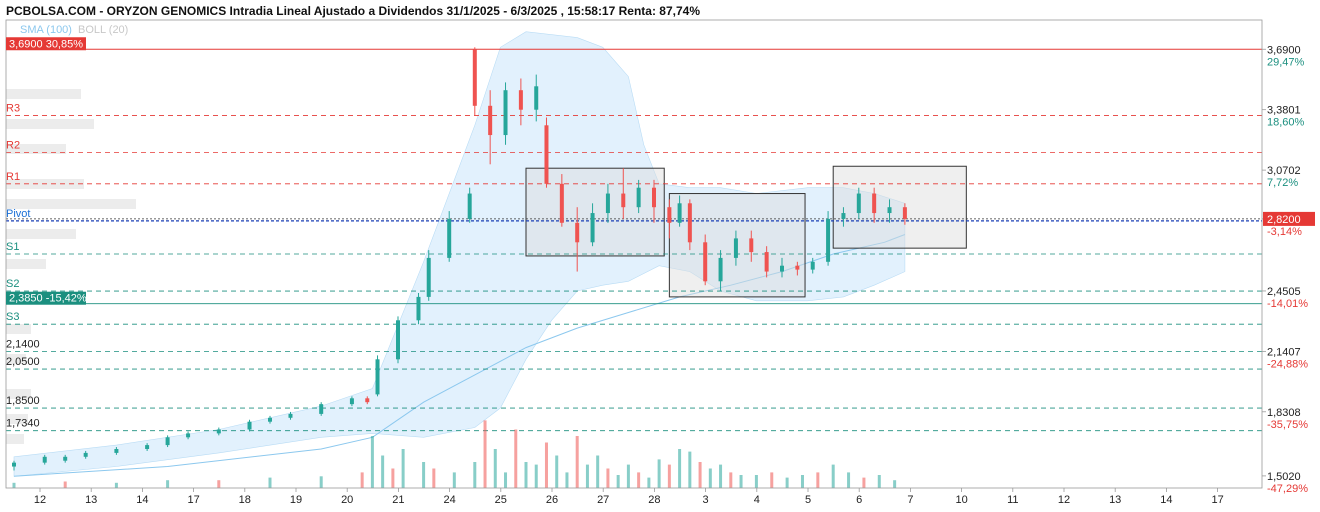  Describe the element at coordinates (603, 500) in the screenshot. I see `x-tick-label: 27` at that location.